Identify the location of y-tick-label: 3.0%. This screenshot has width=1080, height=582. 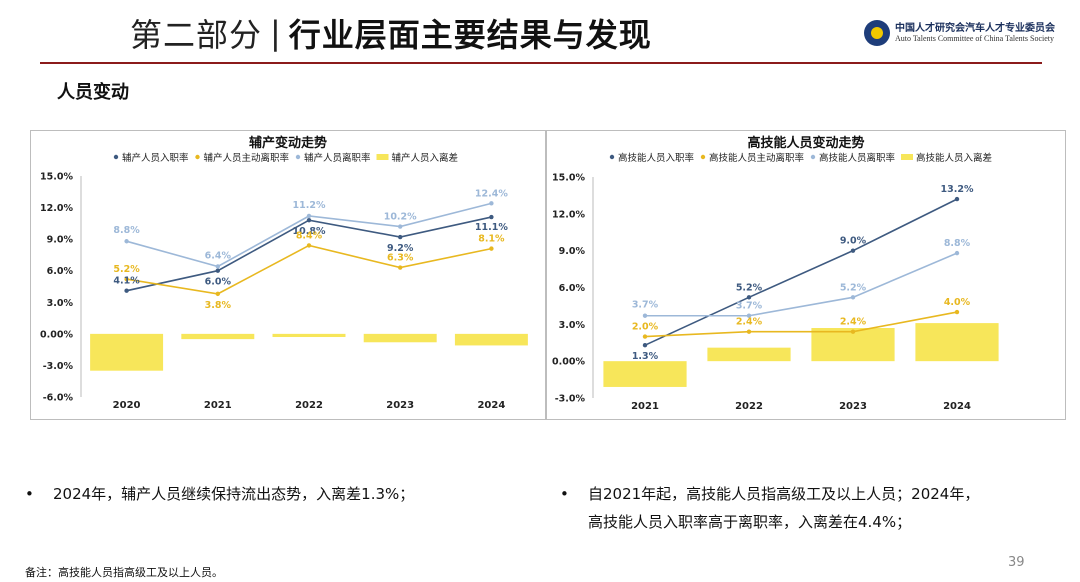
(60, 303).